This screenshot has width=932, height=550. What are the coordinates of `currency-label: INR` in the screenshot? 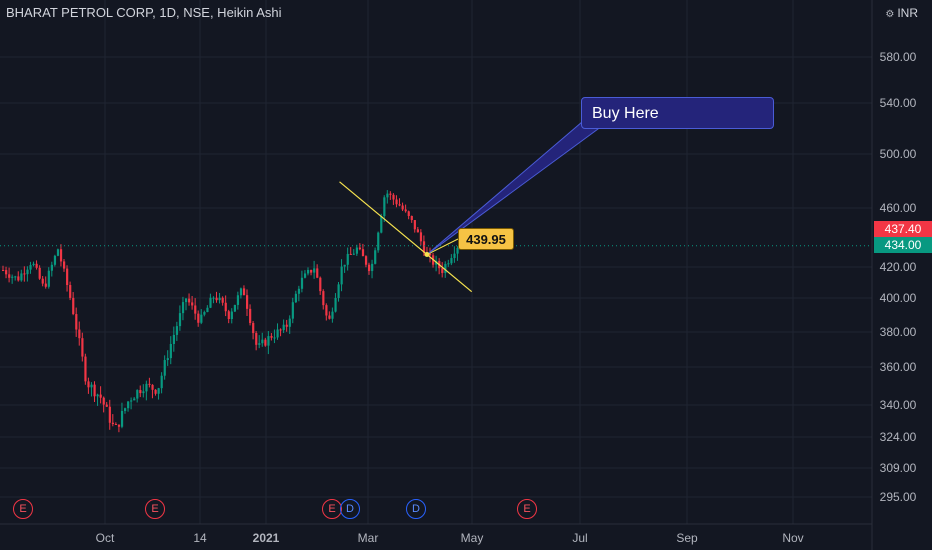 It's located at (907, 13).